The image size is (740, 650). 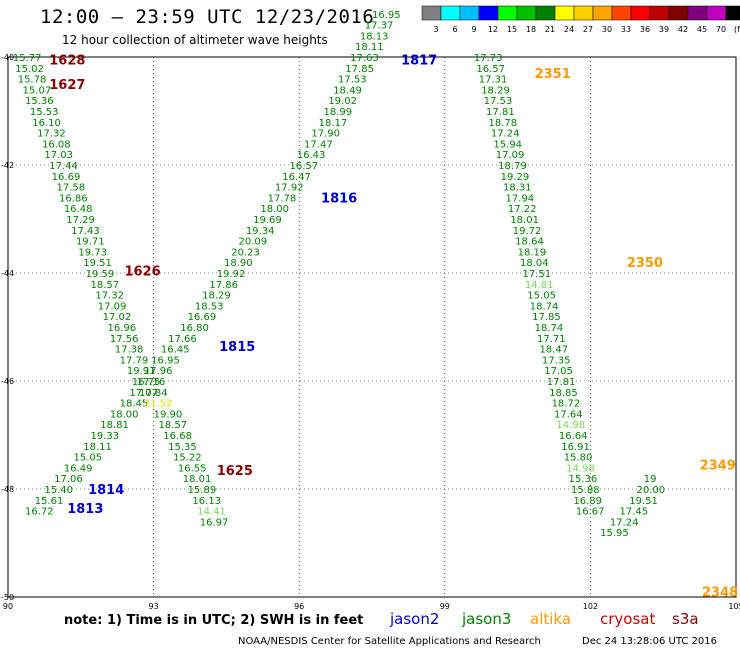 What do you see at coordinates (541, 296) in the screenshot?
I see `wave-height-value: 15.05` at bounding box center [541, 296].